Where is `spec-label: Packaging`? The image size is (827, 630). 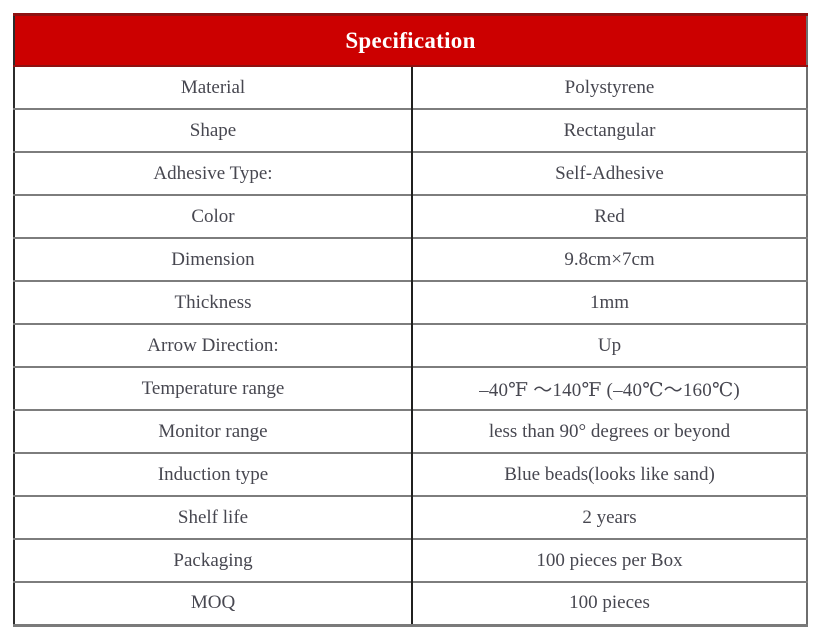
spec-label: Packaging is located at coordinates (213, 560).